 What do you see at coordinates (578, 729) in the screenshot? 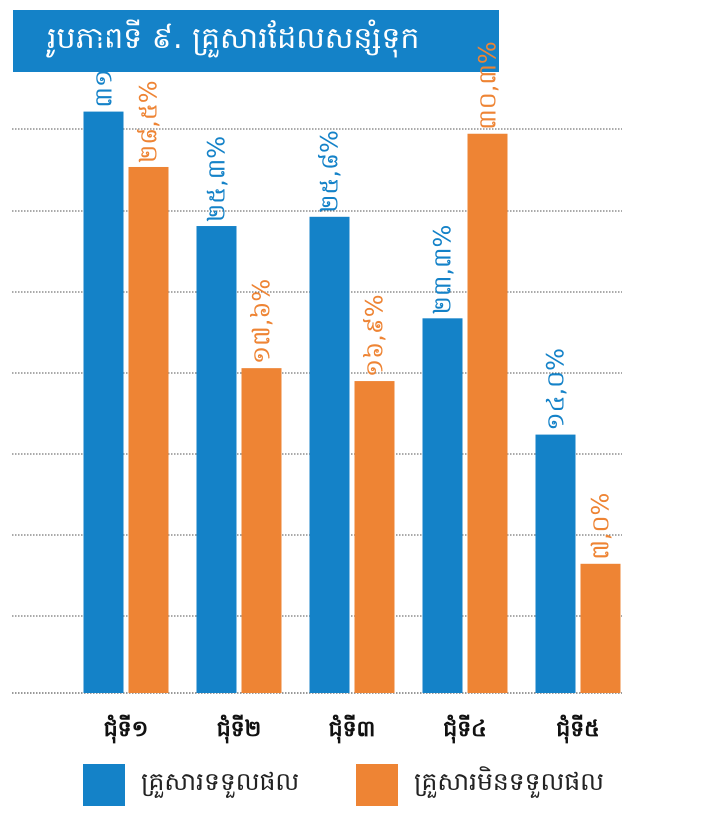
I see `category-label-5: ជុំទី៥` at bounding box center [578, 729].